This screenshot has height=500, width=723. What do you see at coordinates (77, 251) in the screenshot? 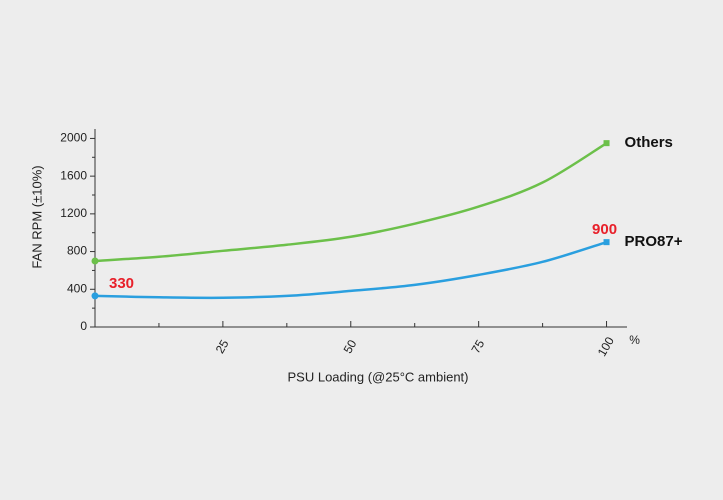
I see `y-tick-label: 800` at bounding box center [77, 251].